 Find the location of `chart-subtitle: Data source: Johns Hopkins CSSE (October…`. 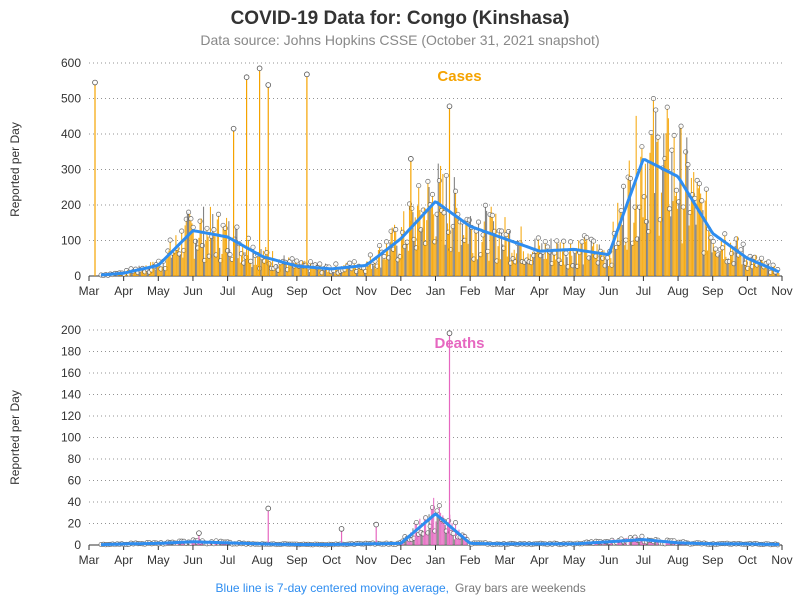

chart-subtitle: Data source: Johns Hopkins CSSE (October… is located at coordinates (399, 40).